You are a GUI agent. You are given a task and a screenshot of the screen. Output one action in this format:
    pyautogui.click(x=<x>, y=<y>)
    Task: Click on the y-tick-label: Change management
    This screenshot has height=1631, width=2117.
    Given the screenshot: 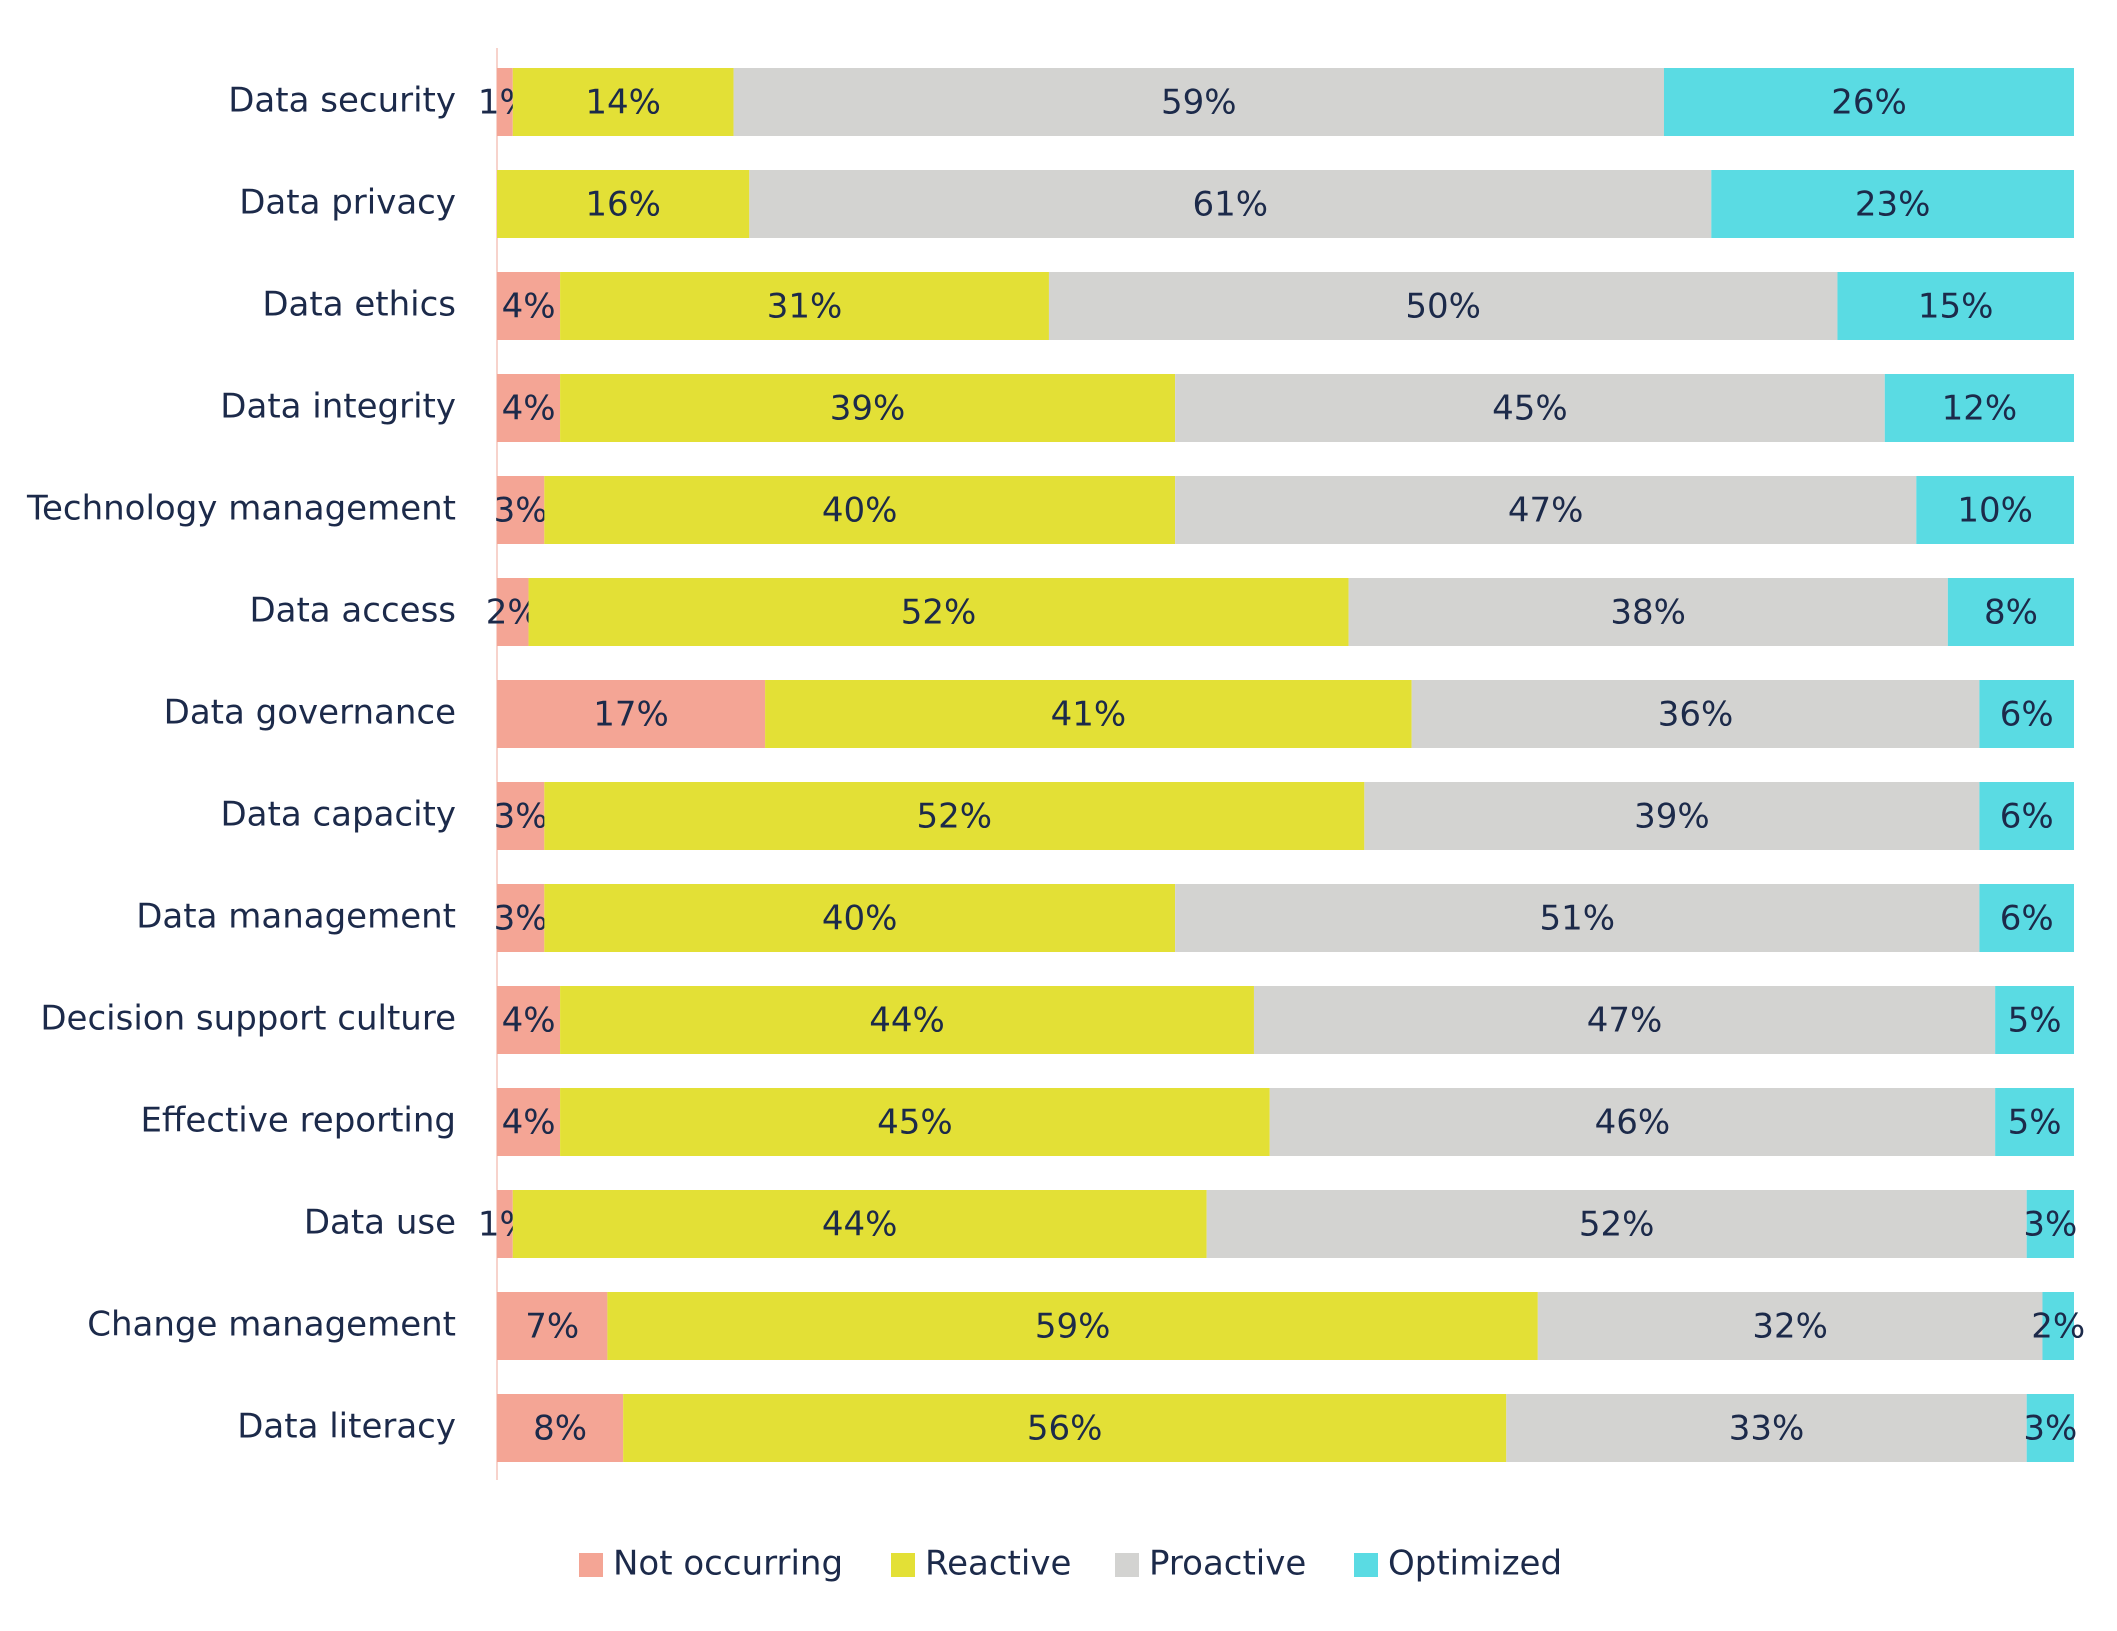 What is the action you would take?
    pyautogui.click(x=271, y=1325)
    